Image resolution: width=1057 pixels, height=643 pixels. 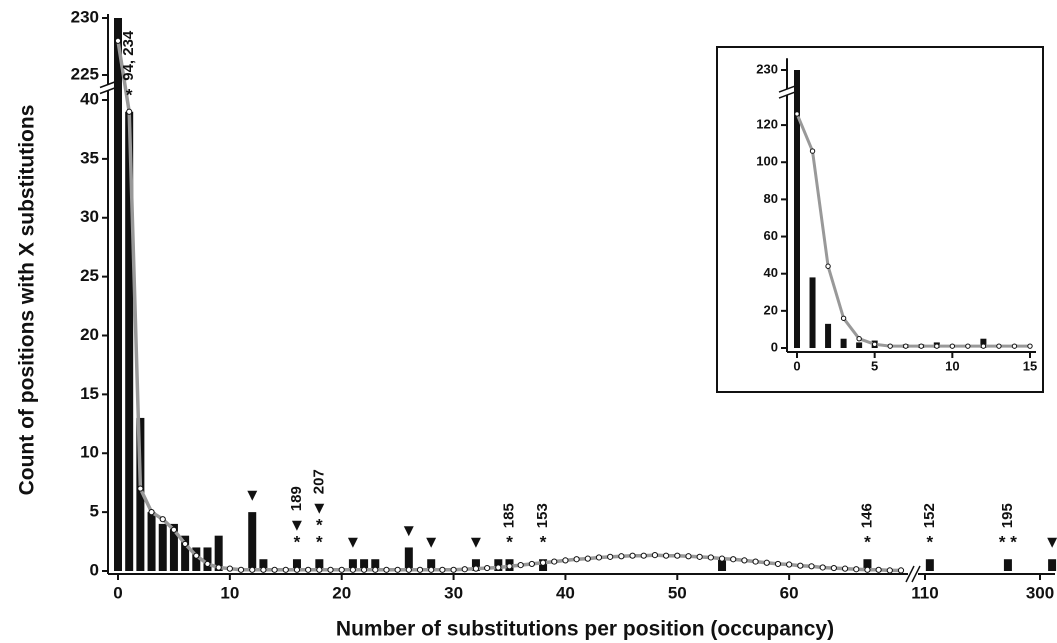 I want to click on x-tick-label: 15, so click(x=1030, y=365).